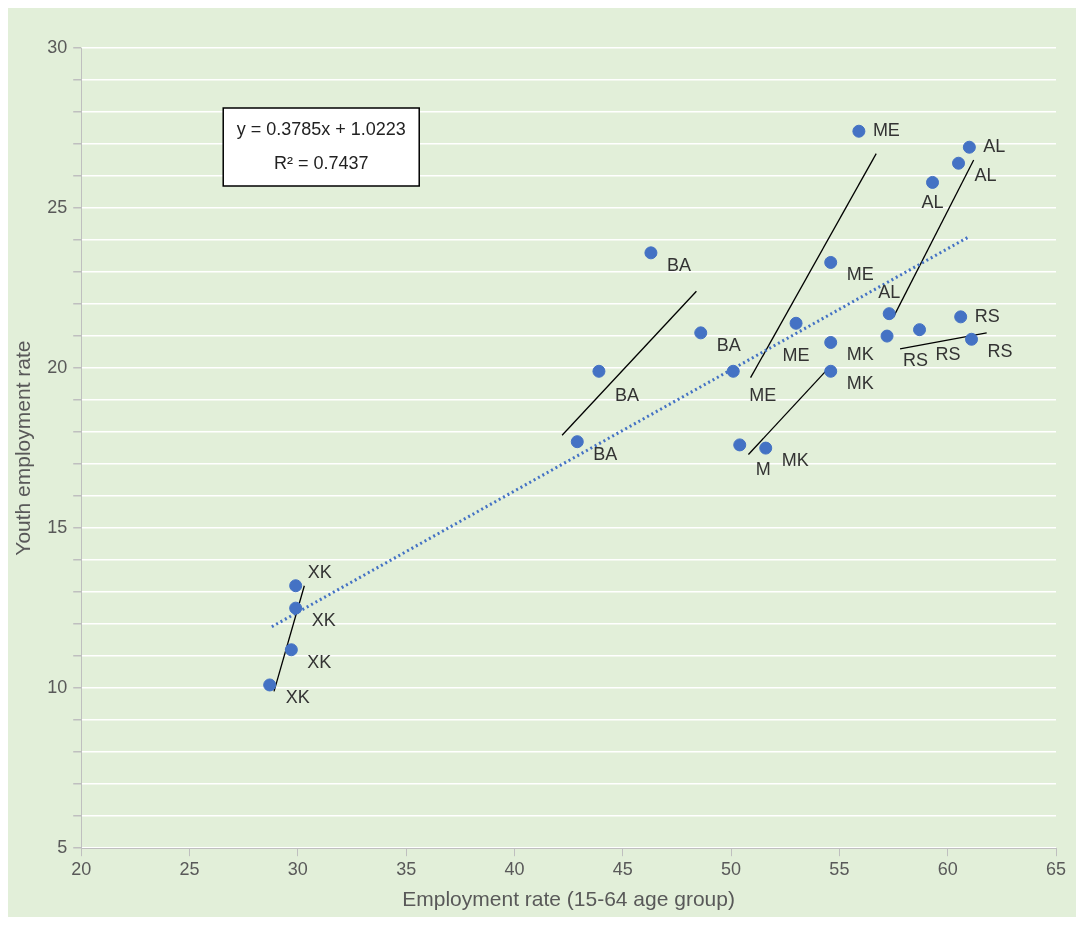 The image size is (1084, 925). Describe the element at coordinates (57, 367) in the screenshot. I see `y-tick-label: 20` at that location.